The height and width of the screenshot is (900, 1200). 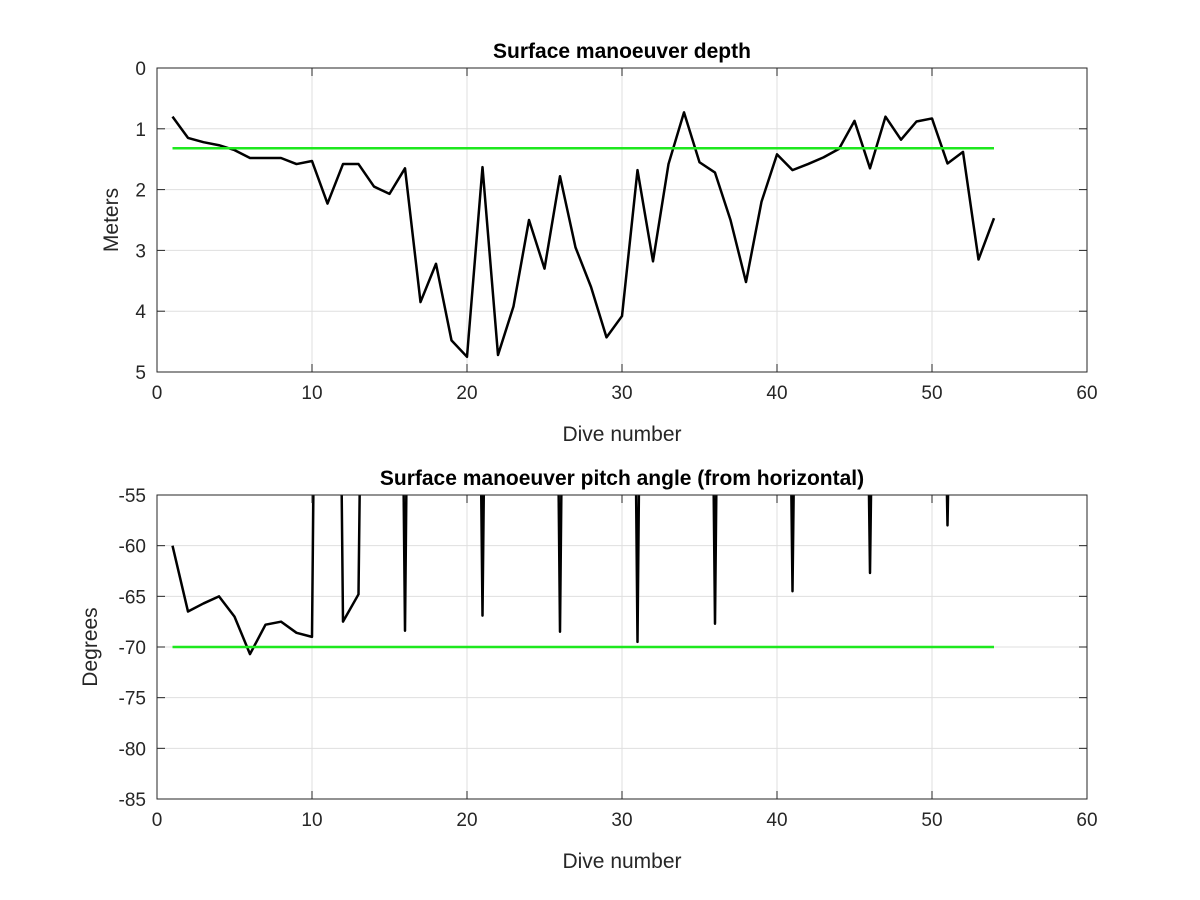 What do you see at coordinates (90, 646) in the screenshot?
I see `pitch-y-axis-label: Degrees` at bounding box center [90, 646].